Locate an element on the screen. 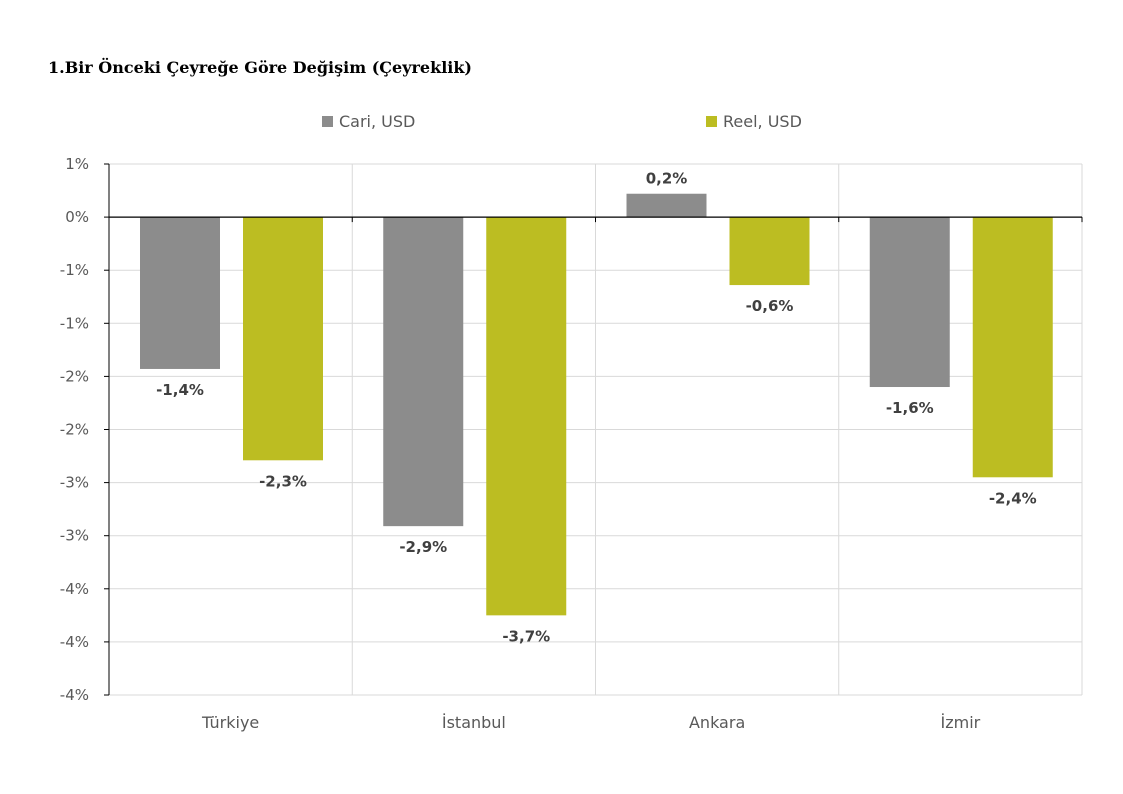 Image resolution: width=1123 pixels, height=794 pixels. legend-item-cari: Cari, USD is located at coordinates (368, 121).